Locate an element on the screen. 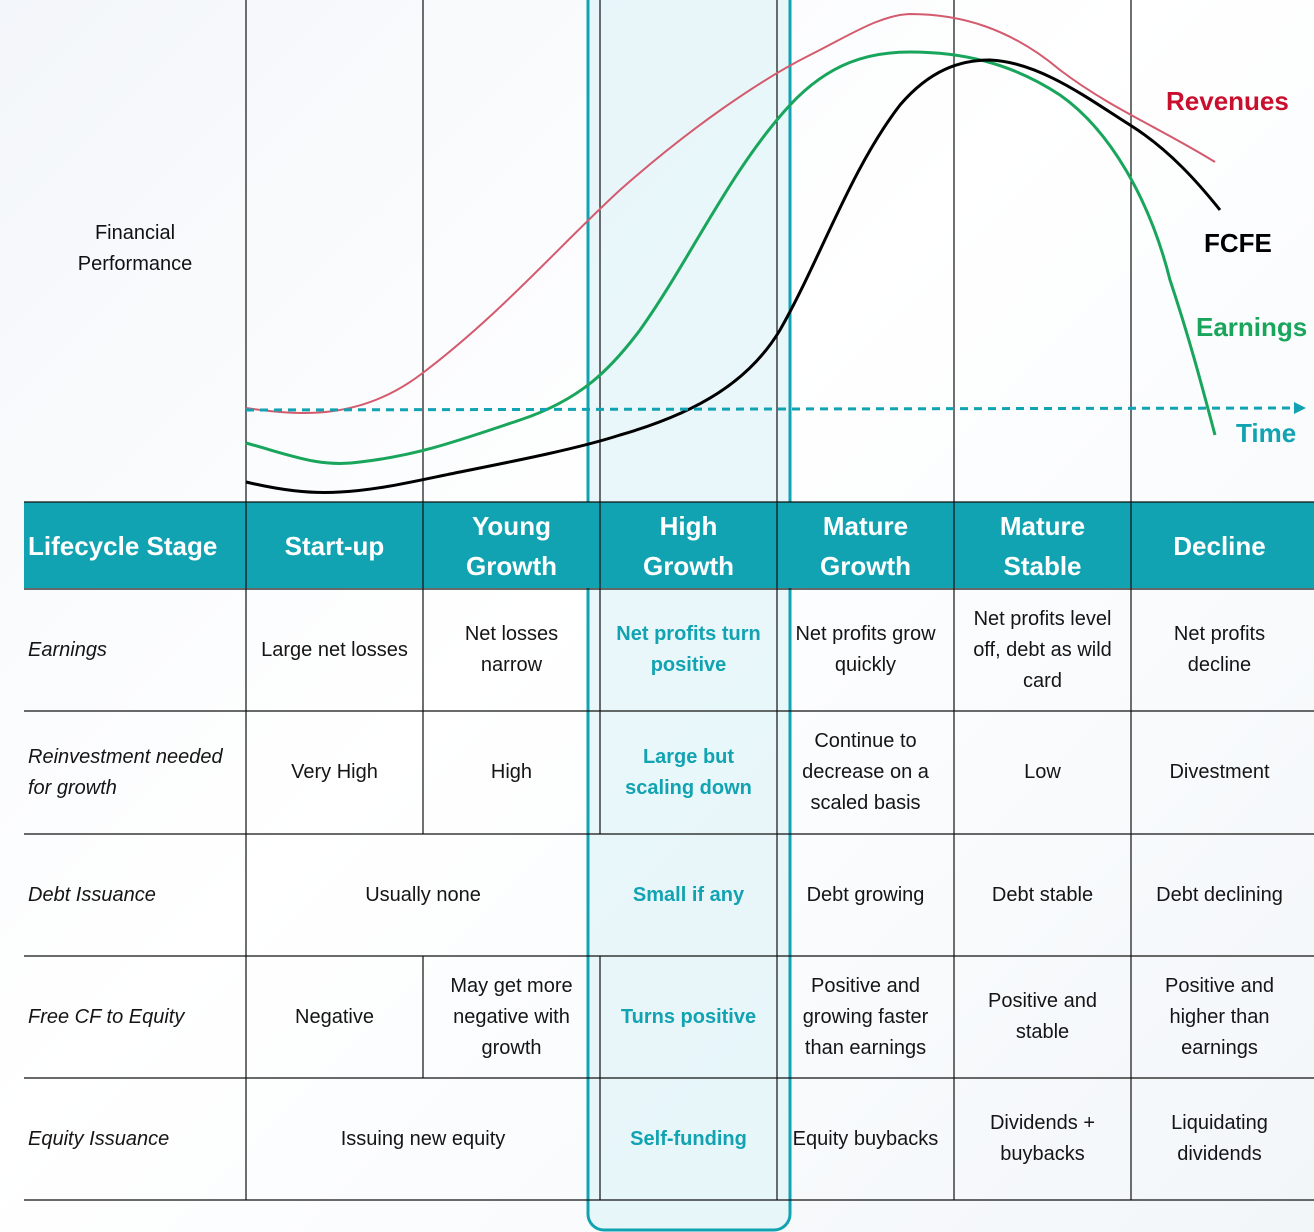 This screenshot has width=1314, height=1232. time-axis is located at coordinates (773, 409).